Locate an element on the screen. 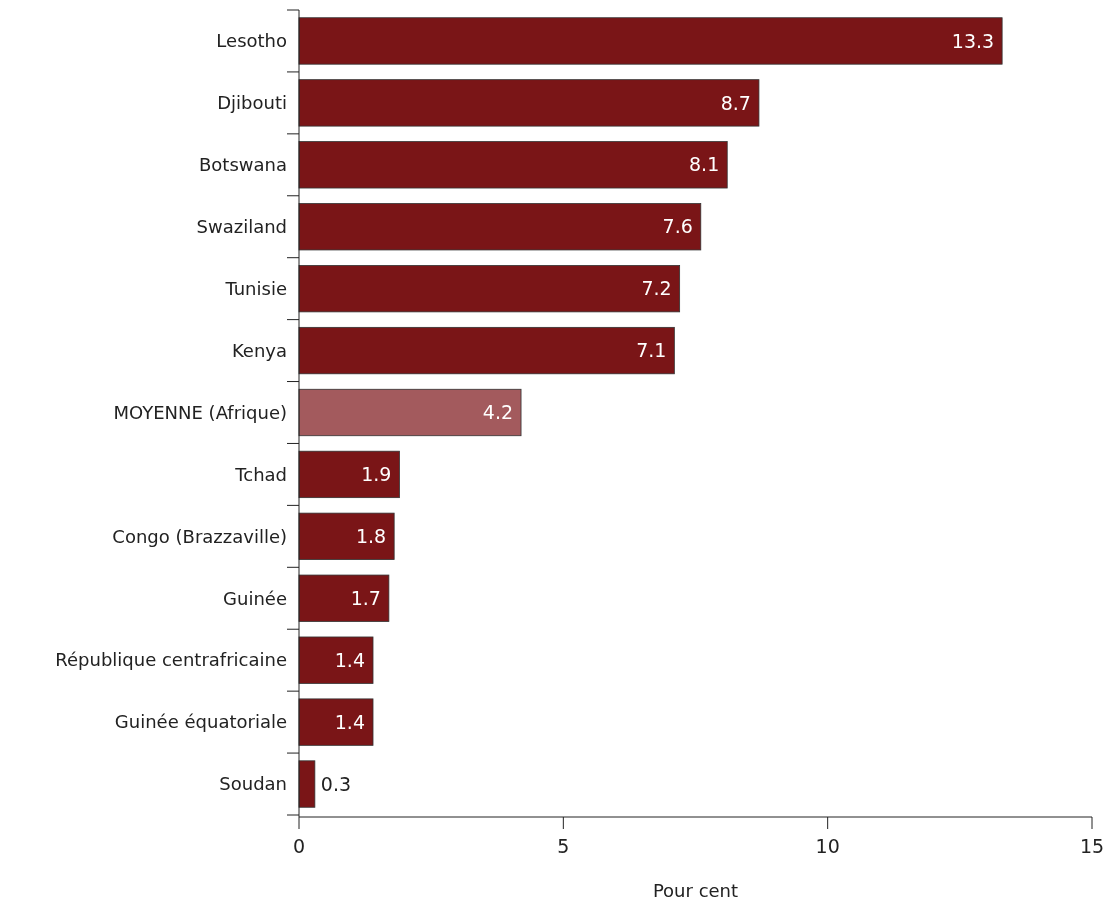 Image resolution: width=1120 pixels, height=909 pixels. y-tick-label: Kenya is located at coordinates (259, 350).